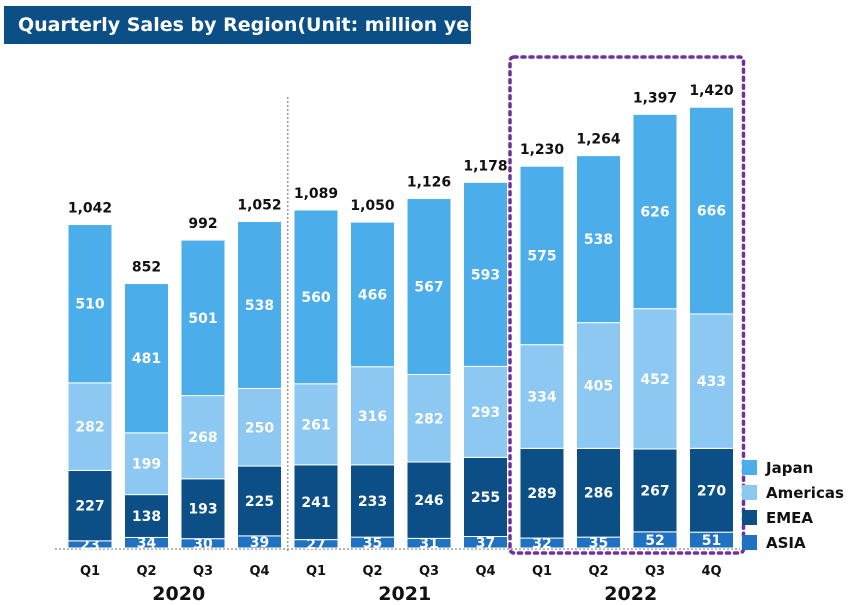 The height and width of the screenshot is (605, 853). What do you see at coordinates (789, 518) in the screenshot?
I see `legend-label: EMEA` at bounding box center [789, 518].